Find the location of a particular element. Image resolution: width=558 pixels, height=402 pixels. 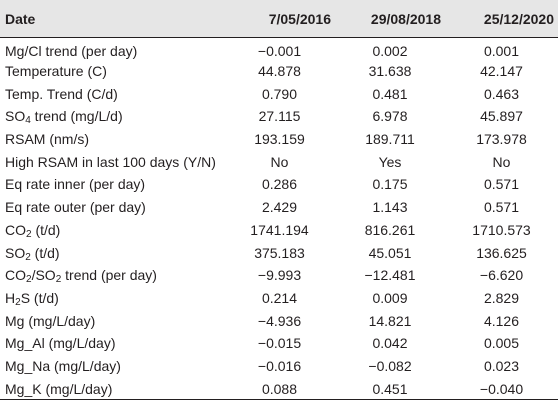

cell-value: −4.936 is located at coordinates (279, 320).